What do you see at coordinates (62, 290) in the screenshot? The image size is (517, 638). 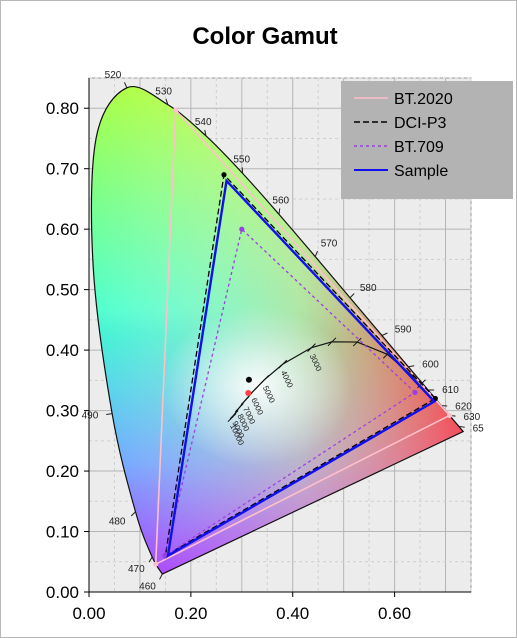 I see `y-tick-label: 0.50` at bounding box center [62, 290].